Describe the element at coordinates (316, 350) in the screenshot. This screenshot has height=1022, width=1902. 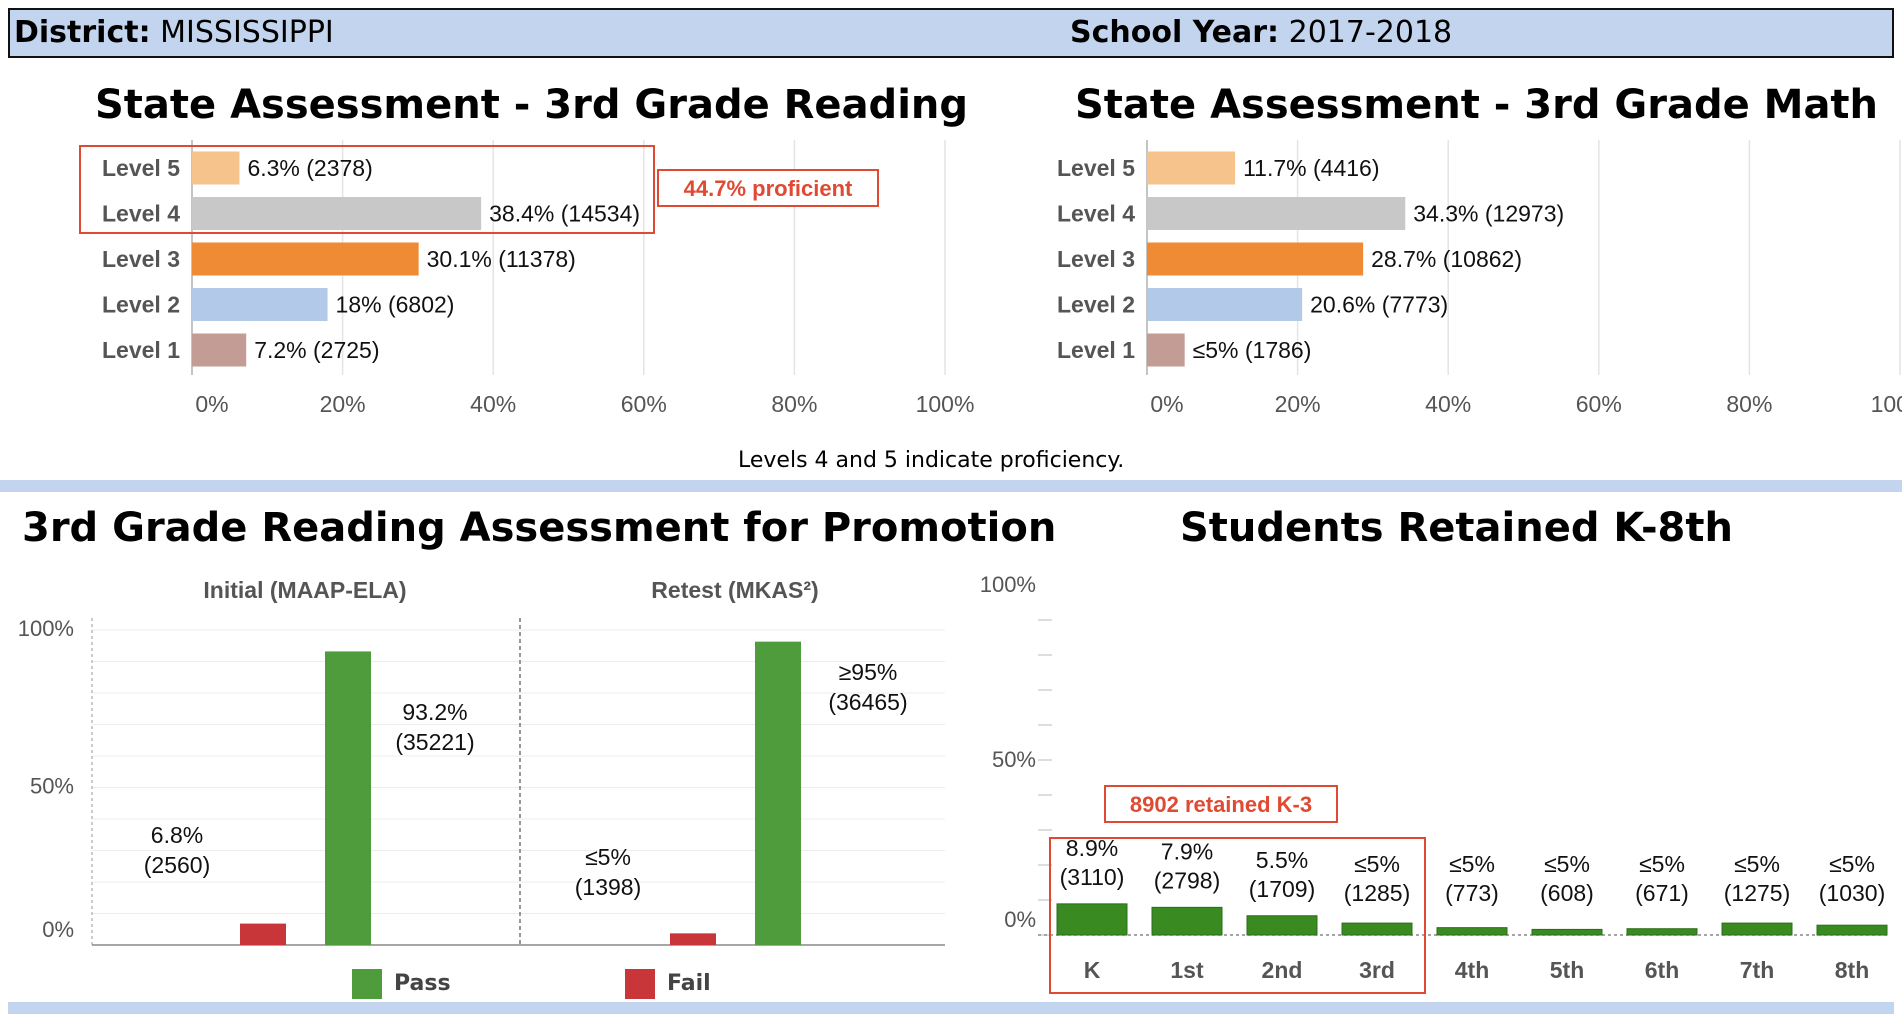
I see `reading-data-label: 7.2% (2725)` at that location.